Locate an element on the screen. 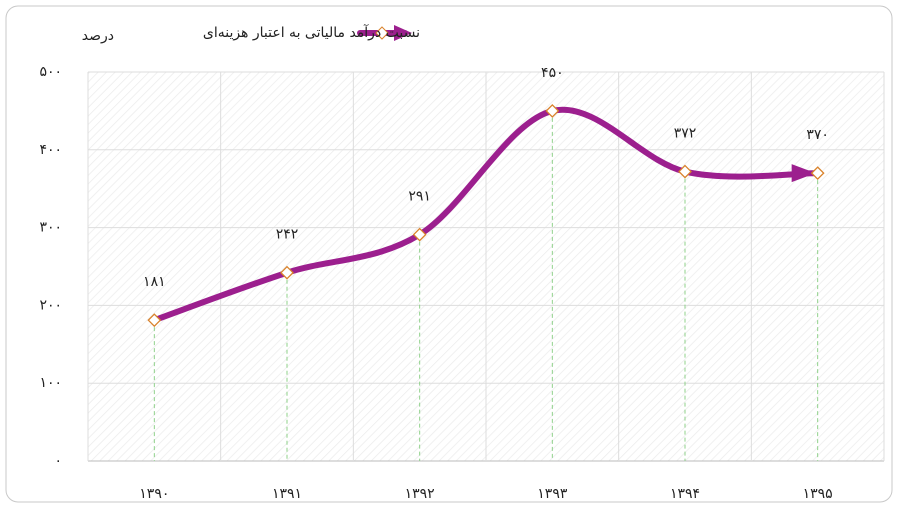 The width and height of the screenshot is (898, 508). x-tick-label: ۱۳۹۲ is located at coordinates (420, 494).